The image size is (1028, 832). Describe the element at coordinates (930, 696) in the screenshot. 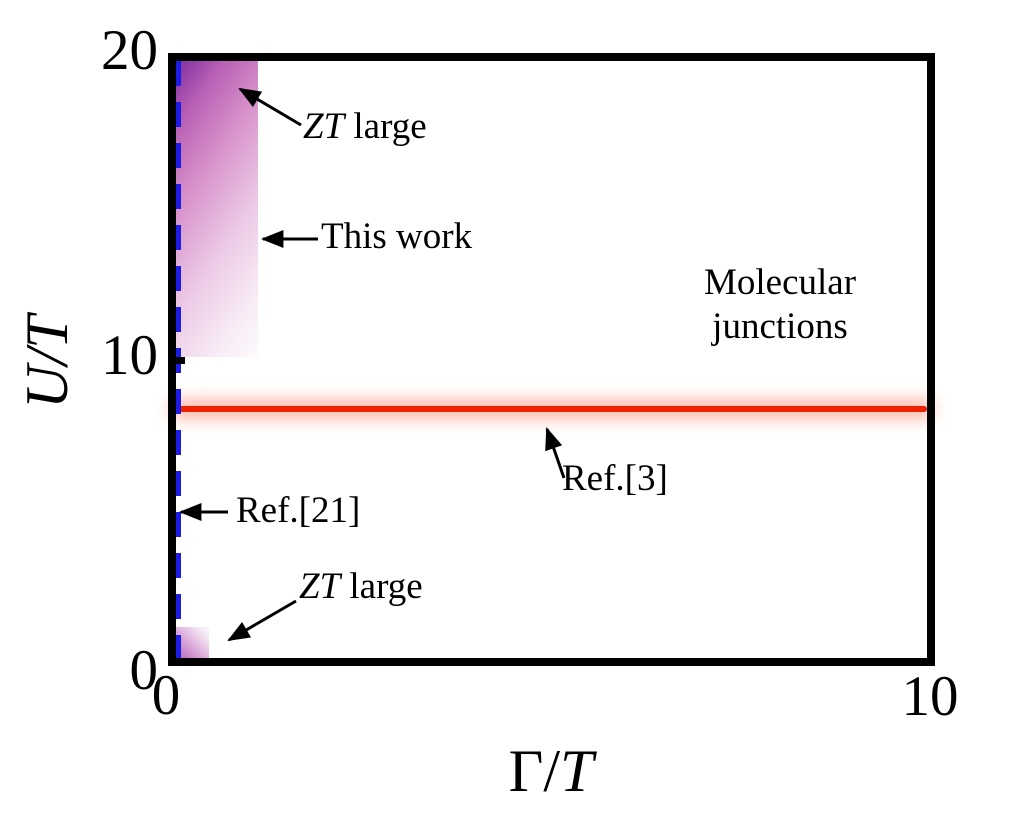

I see `x-tick-label-10: 10` at that location.